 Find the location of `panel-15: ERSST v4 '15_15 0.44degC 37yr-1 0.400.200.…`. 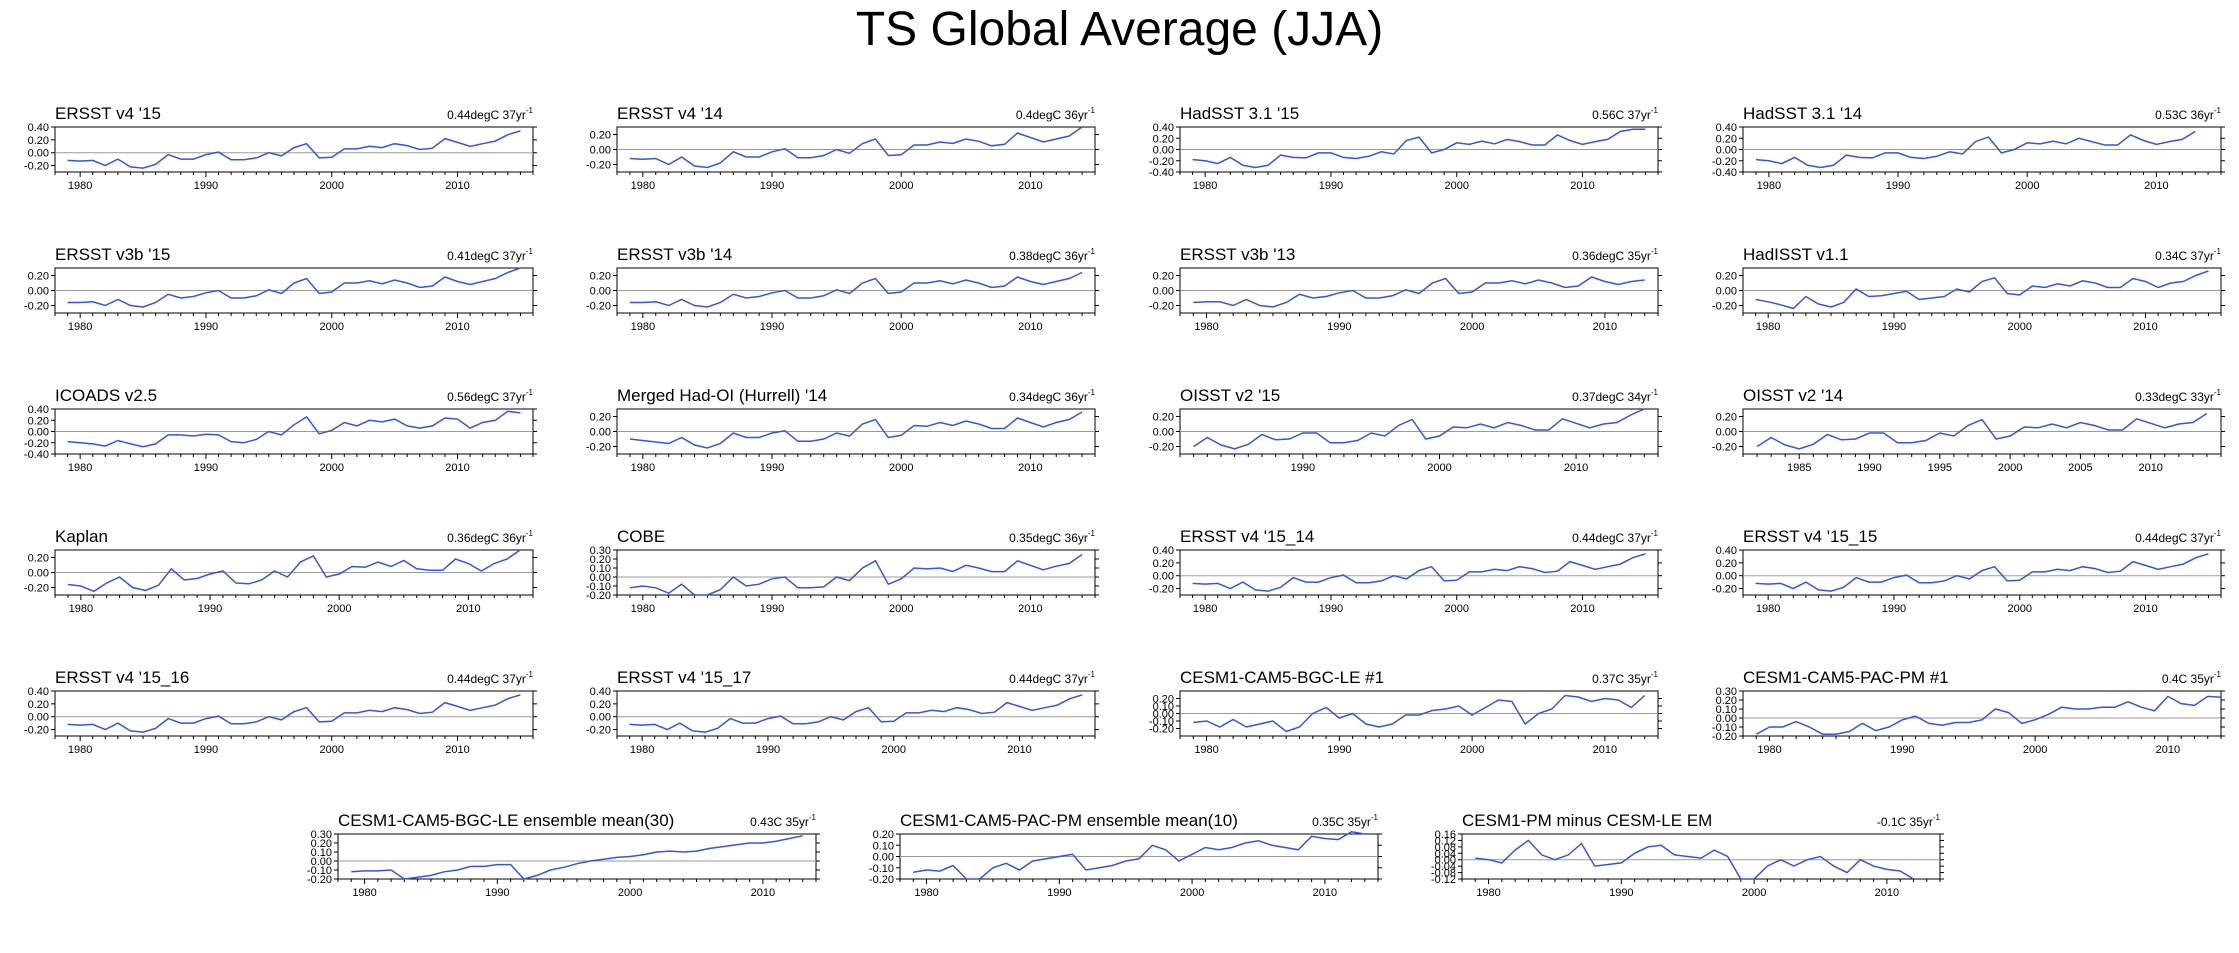

panel-15: ERSST v4 '15_15 0.44degC 37yr-1 0.400.200.… is located at coordinates (1968, 571).